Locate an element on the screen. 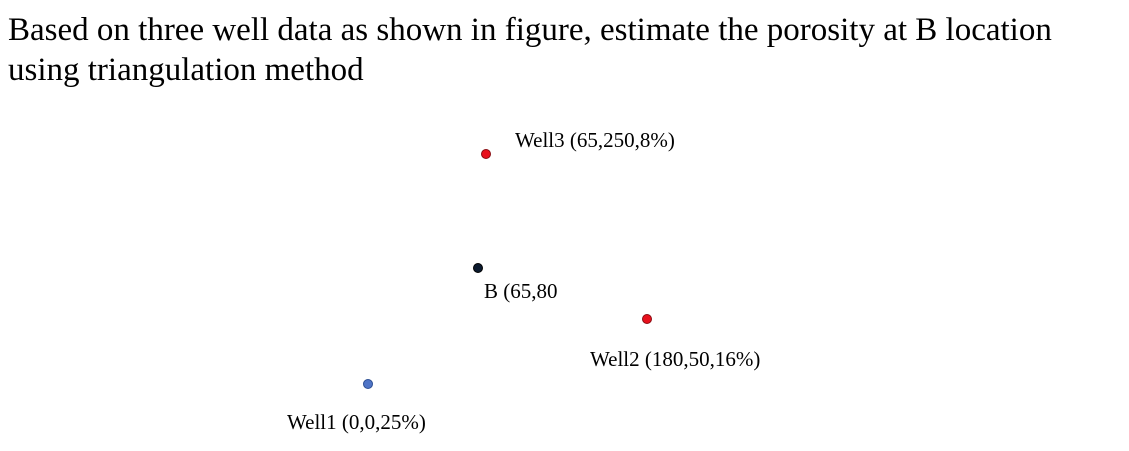  well2-label: Well2 (180,50,16%) is located at coordinates (675, 359).